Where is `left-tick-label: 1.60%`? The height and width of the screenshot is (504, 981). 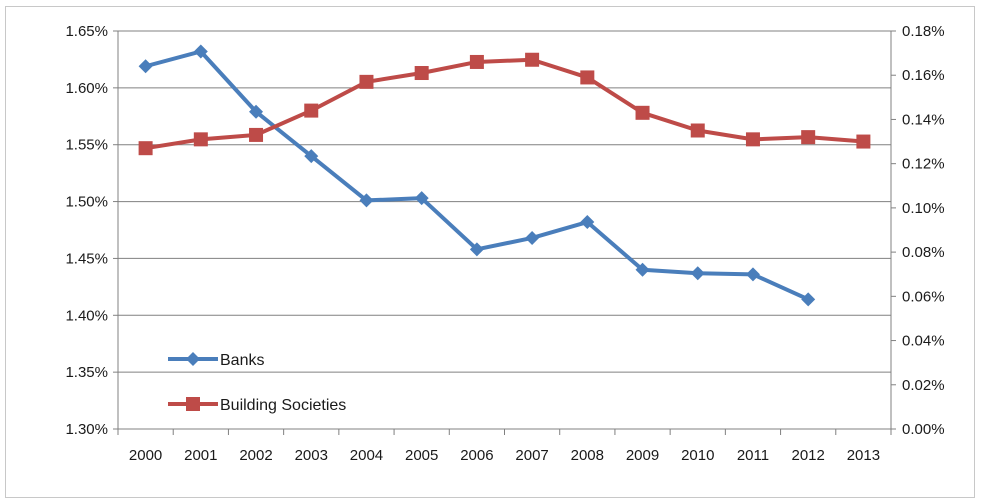 left-tick-label: 1.60% is located at coordinates (86, 88).